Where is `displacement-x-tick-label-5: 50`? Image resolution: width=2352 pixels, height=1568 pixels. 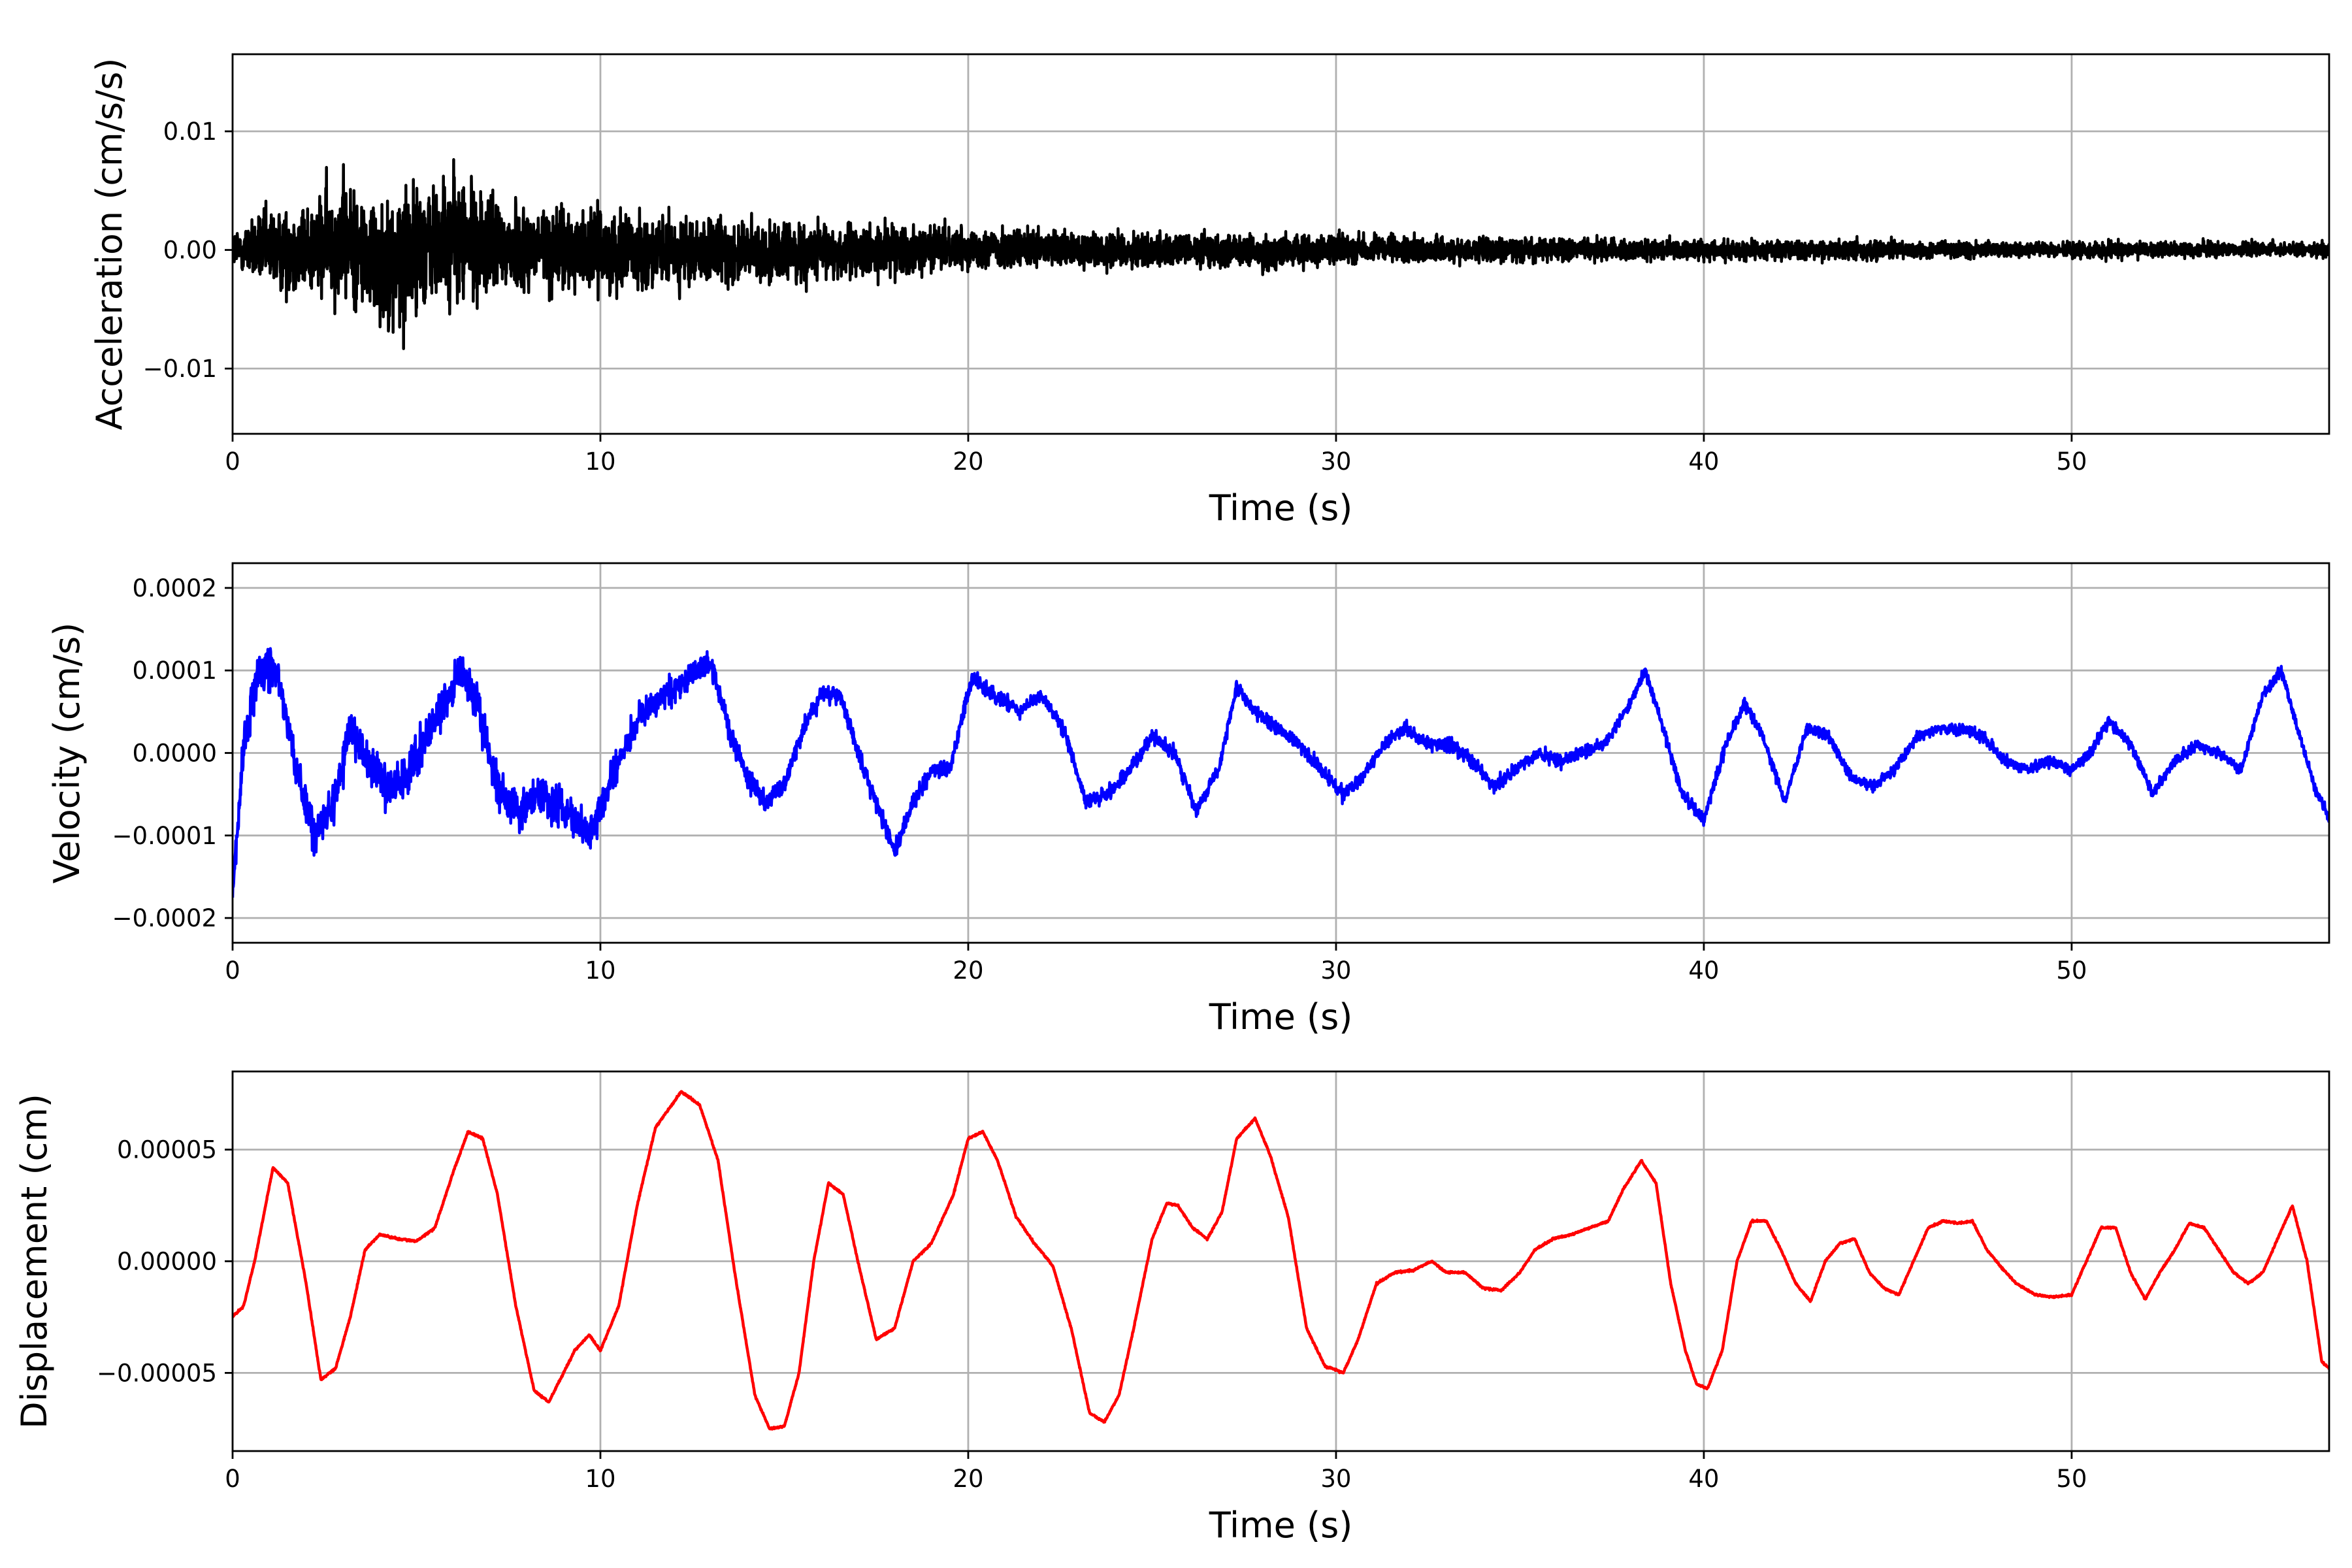
displacement-x-tick-label-5: 50 is located at coordinates (2071, 1479).